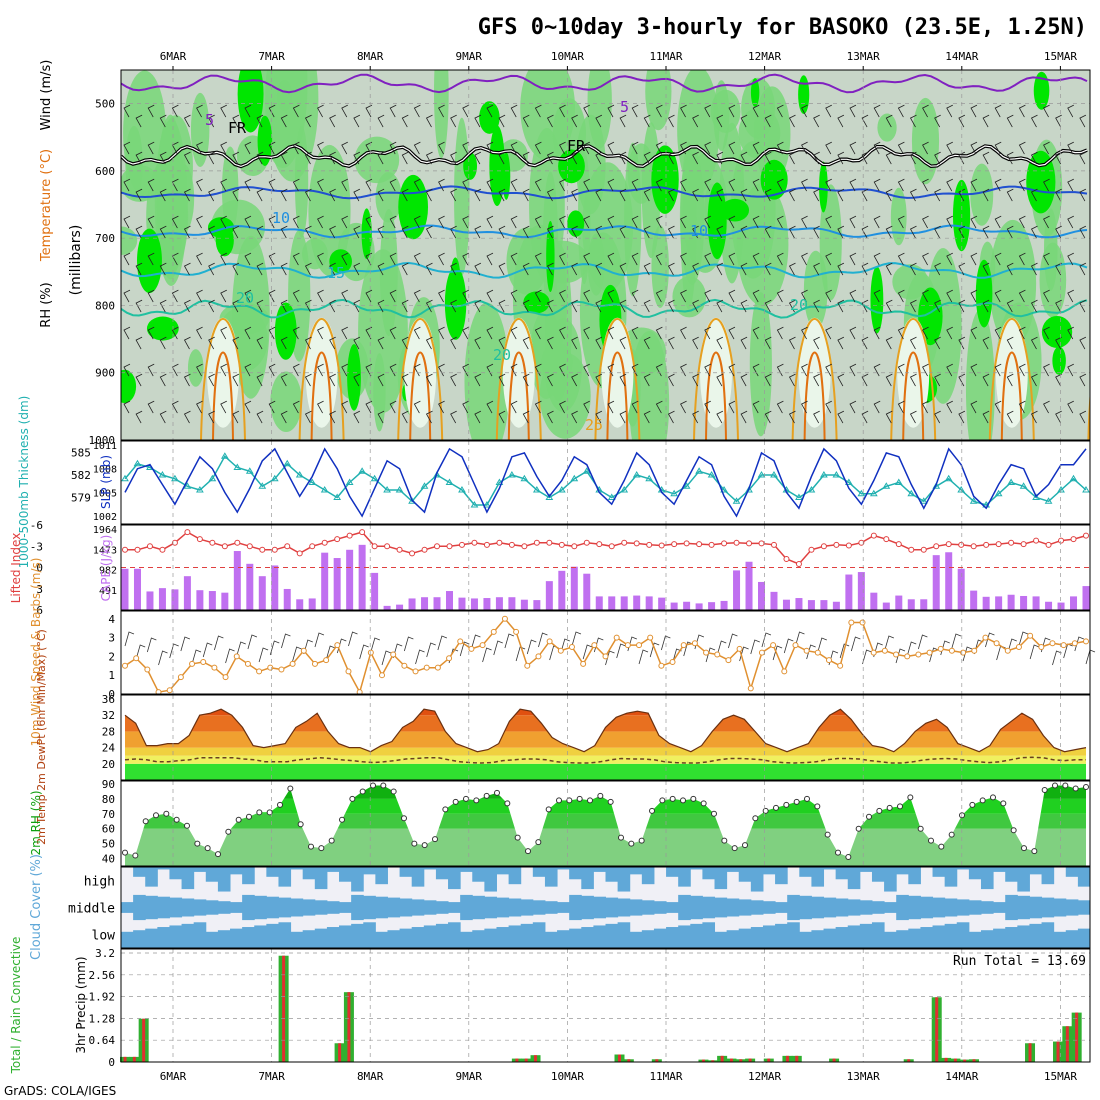 This screenshot has height=1100, width=1100. What do you see at coordinates (388, 272) in the screenshot?
I see `rh-moist-patch` at bounding box center [388, 272].